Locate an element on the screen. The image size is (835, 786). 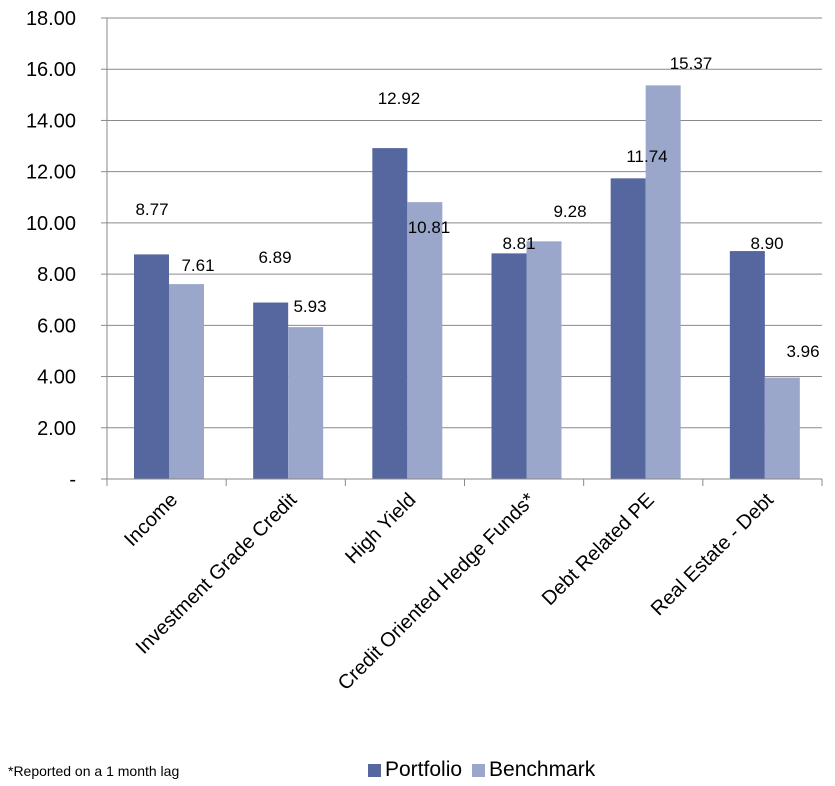
y-tick-label: 10.00 is located at coordinates (51, 224).